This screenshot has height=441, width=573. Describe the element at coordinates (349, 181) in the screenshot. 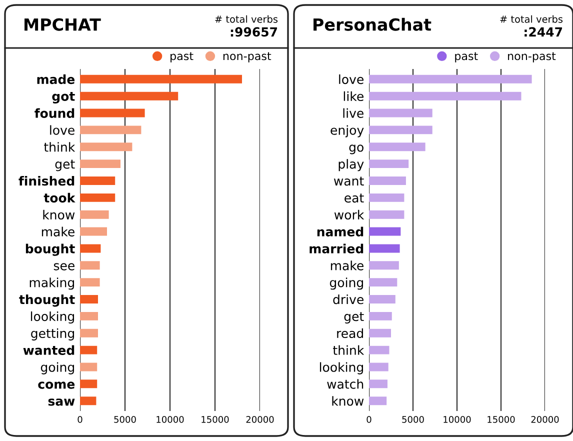

I see `y-tick-label: want` at that location.